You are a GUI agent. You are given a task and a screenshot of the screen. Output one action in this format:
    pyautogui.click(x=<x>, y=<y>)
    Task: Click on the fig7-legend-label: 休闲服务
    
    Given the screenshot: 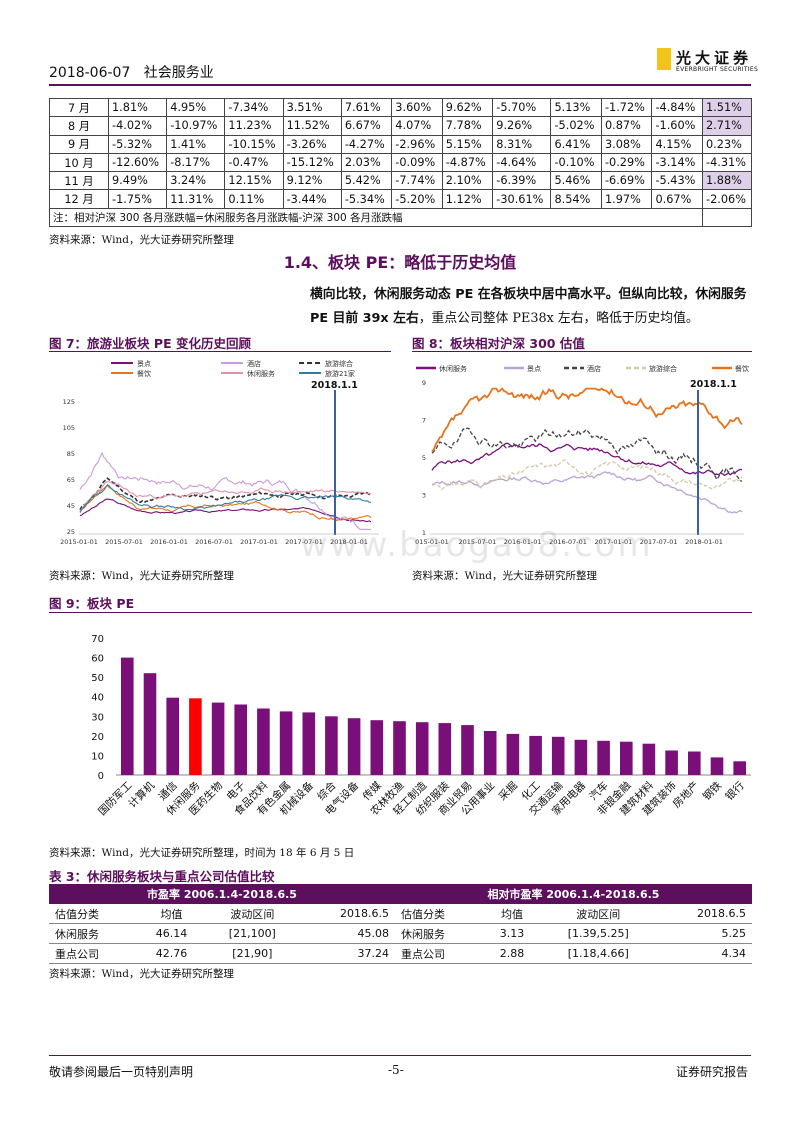 What is the action you would take?
    pyautogui.click(x=261, y=373)
    